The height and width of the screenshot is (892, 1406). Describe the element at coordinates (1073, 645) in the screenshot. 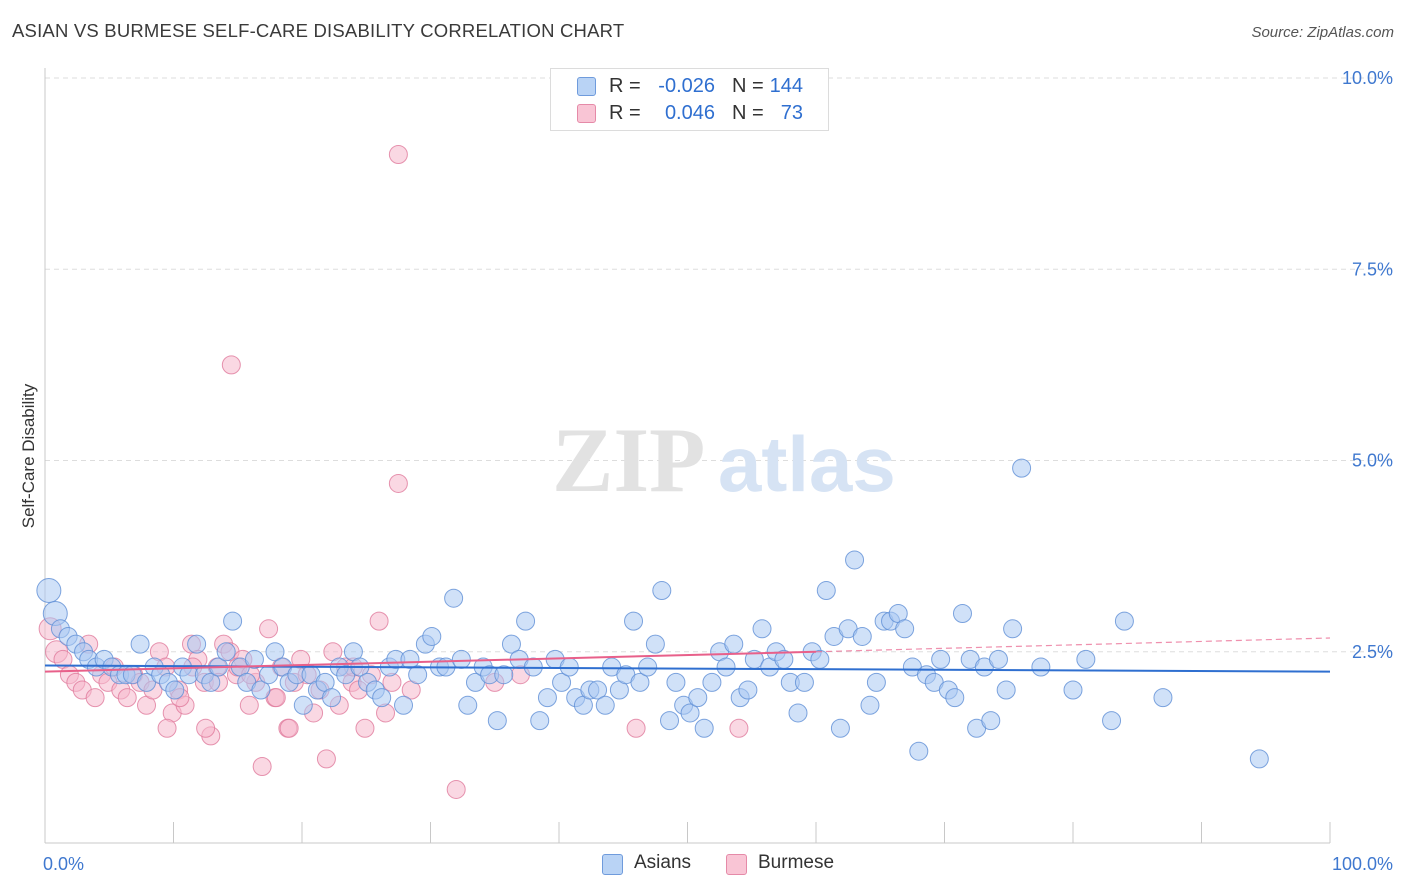

I see `burmese-trend-extension` at that location.